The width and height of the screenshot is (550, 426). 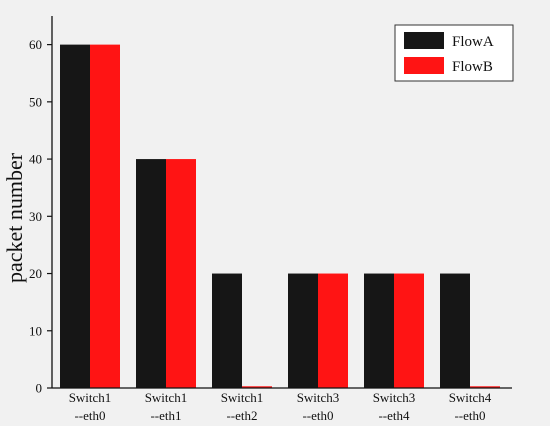 I want to click on y-tick-label: 10, so click(x=35, y=330).